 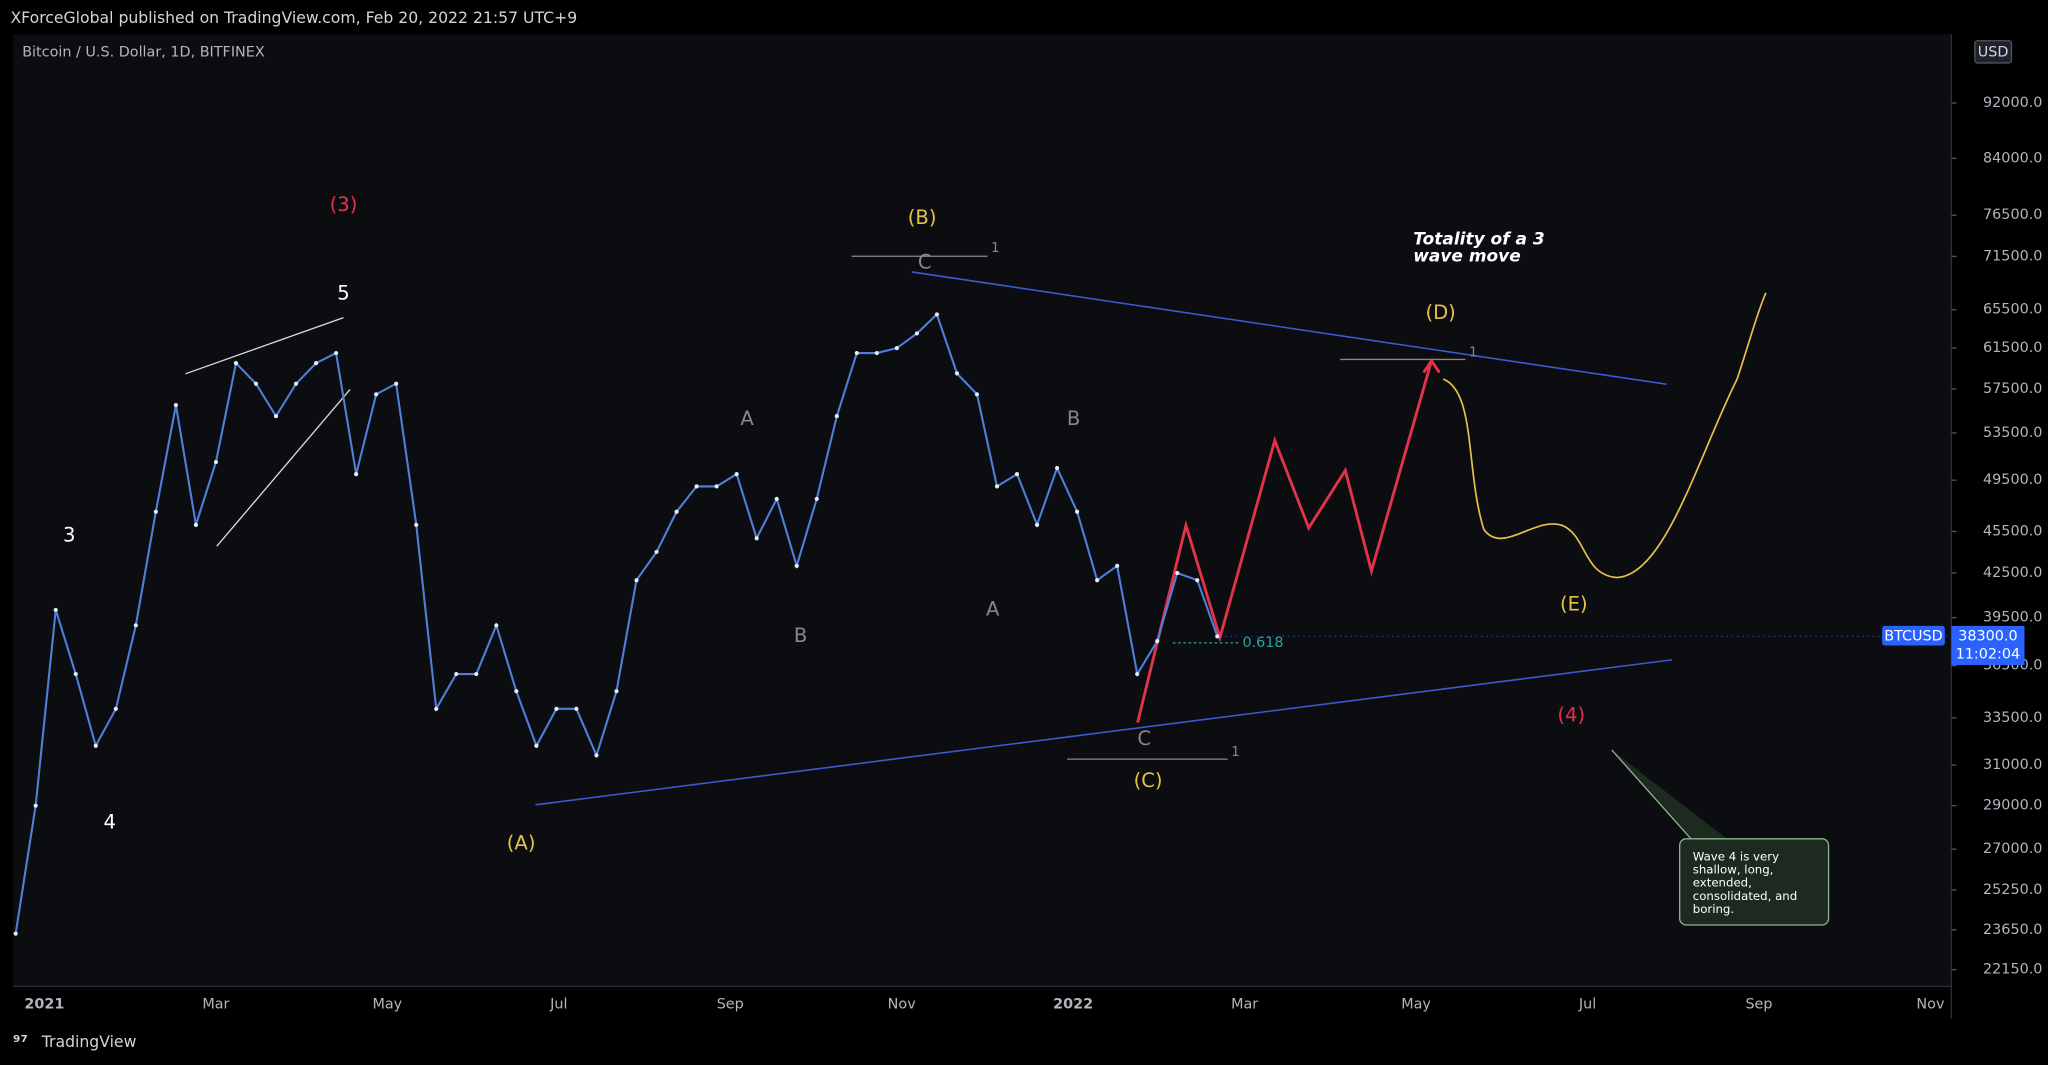 What do you see at coordinates (2012, 310) in the screenshot?
I see `y-tick-label: 65500.0` at bounding box center [2012, 310].